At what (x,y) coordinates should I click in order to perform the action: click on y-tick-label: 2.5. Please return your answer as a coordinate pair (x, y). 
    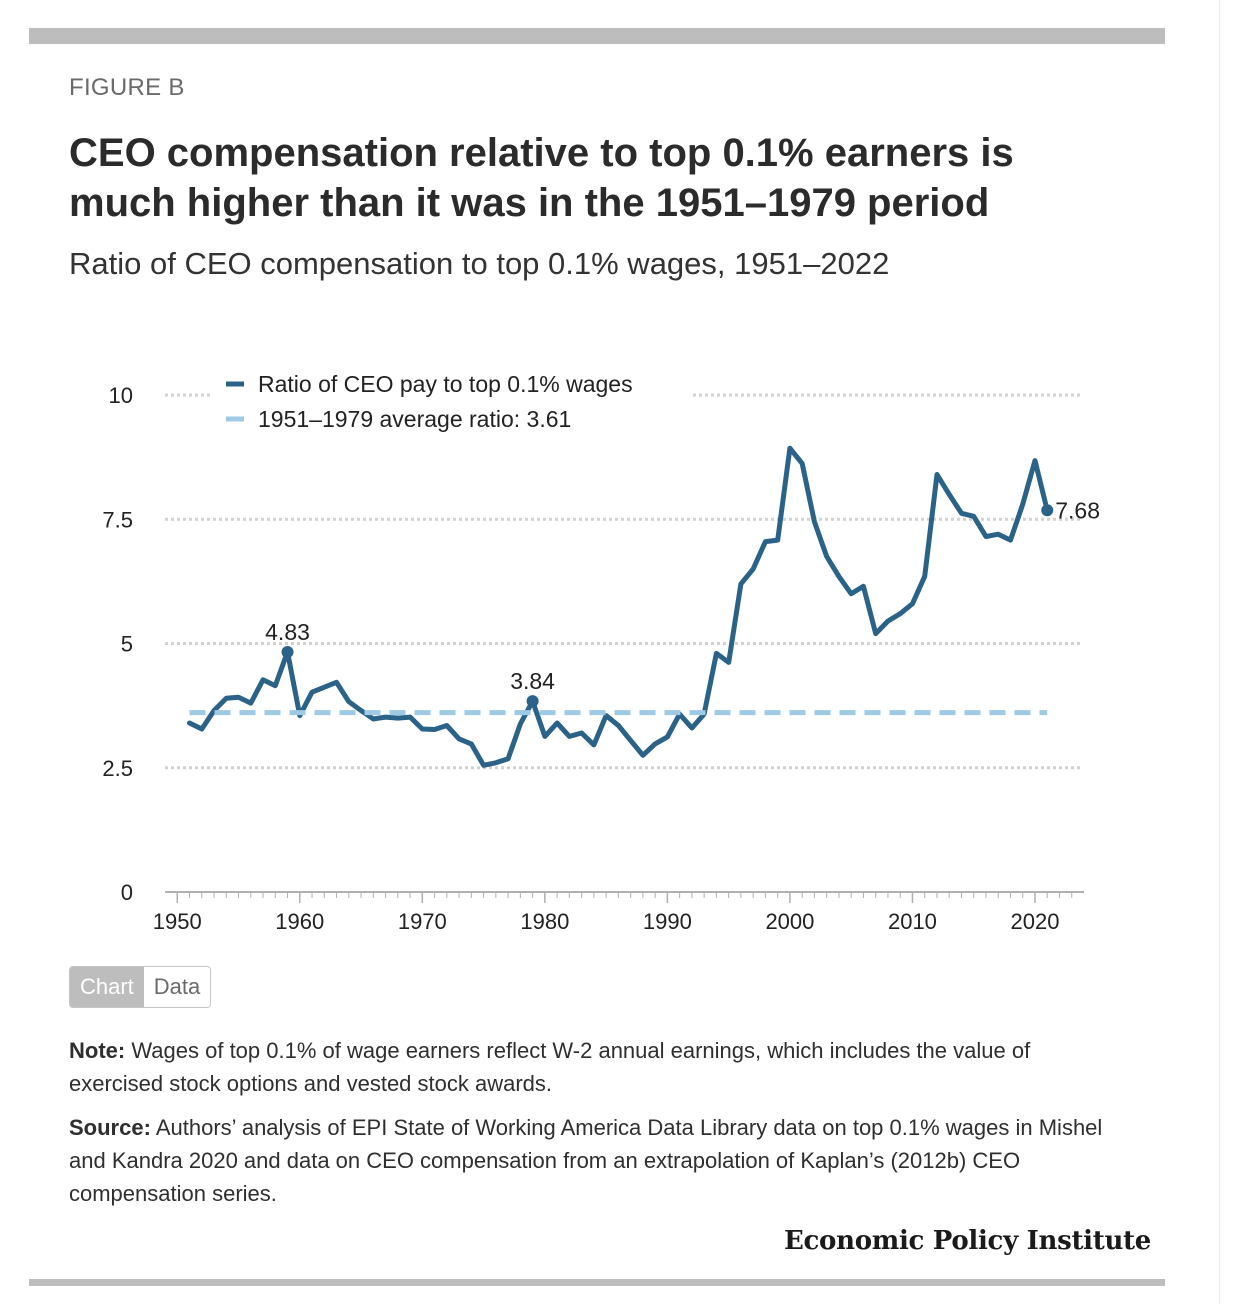
    Looking at the image, I should click on (117, 768).